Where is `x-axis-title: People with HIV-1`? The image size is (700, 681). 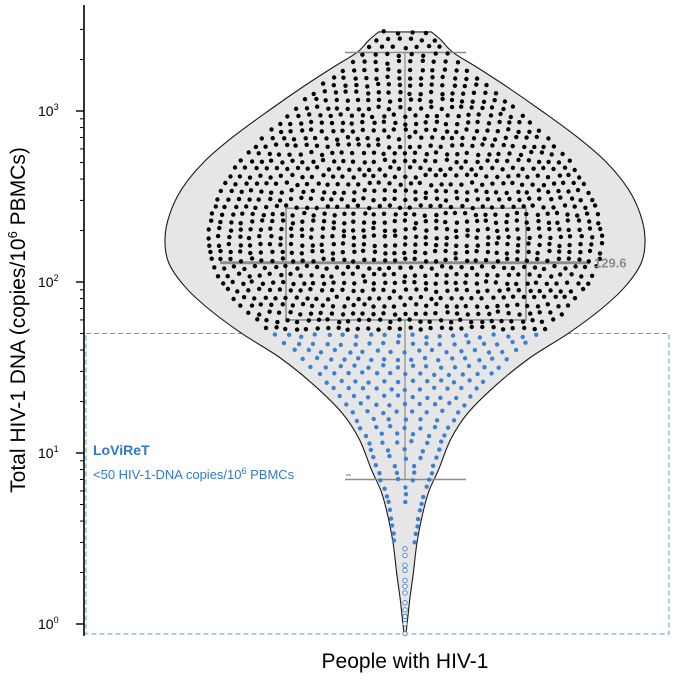
x-axis-title: People with HIV-1 is located at coordinates (405, 661).